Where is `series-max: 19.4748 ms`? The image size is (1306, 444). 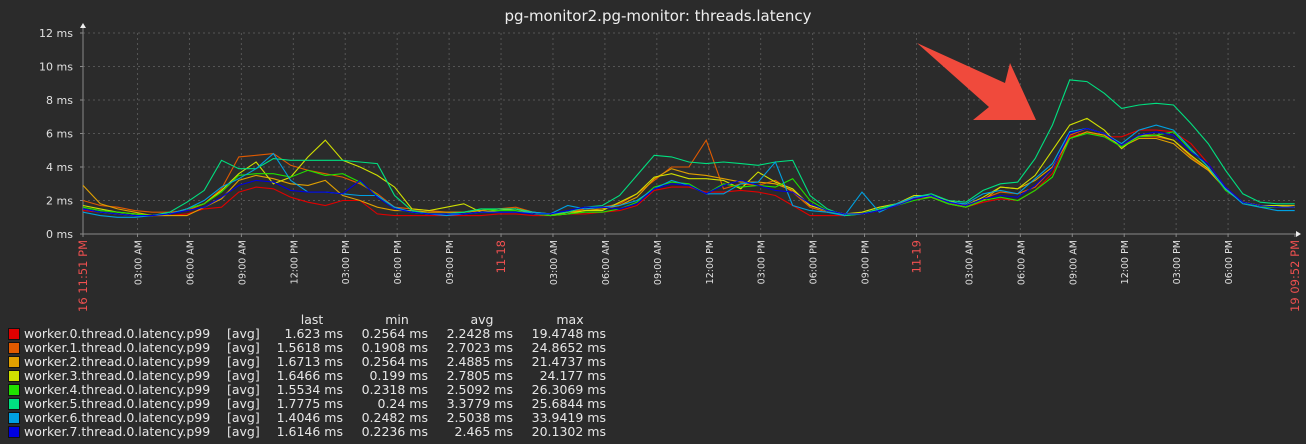 series-max: 19.4748 ms is located at coordinates (568, 333).